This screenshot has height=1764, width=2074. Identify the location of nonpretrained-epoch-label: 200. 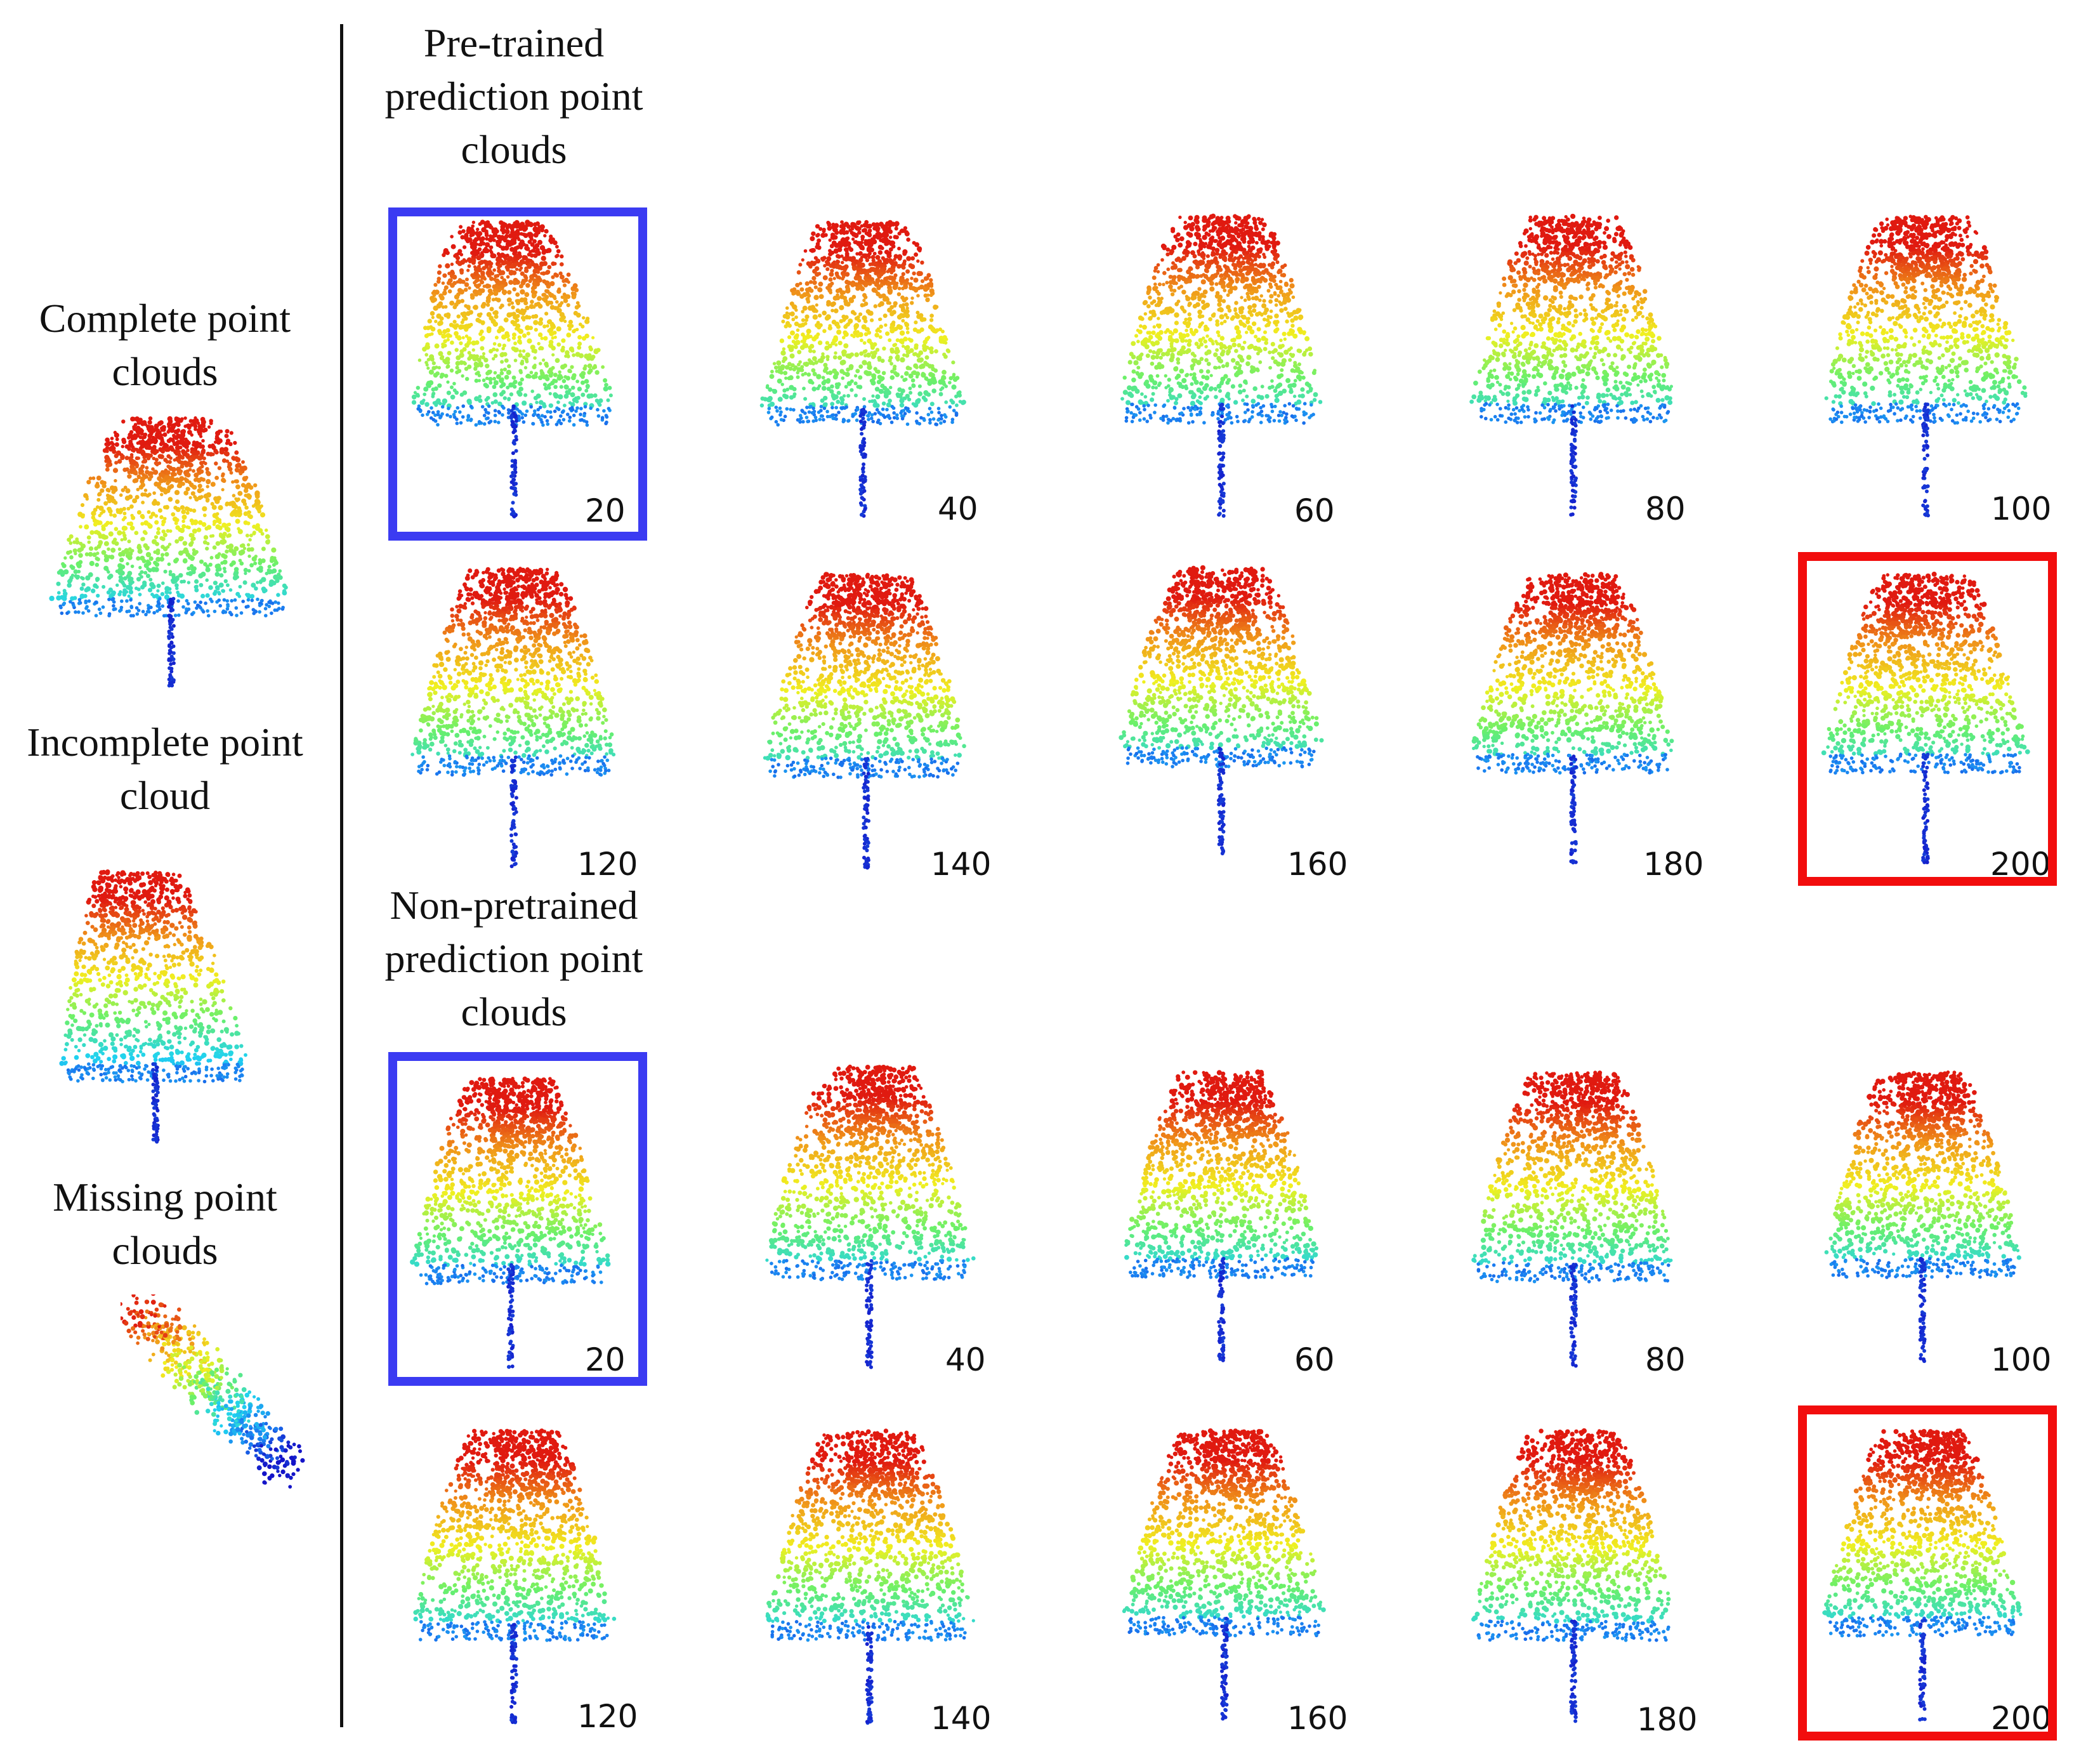
(2021, 1718).